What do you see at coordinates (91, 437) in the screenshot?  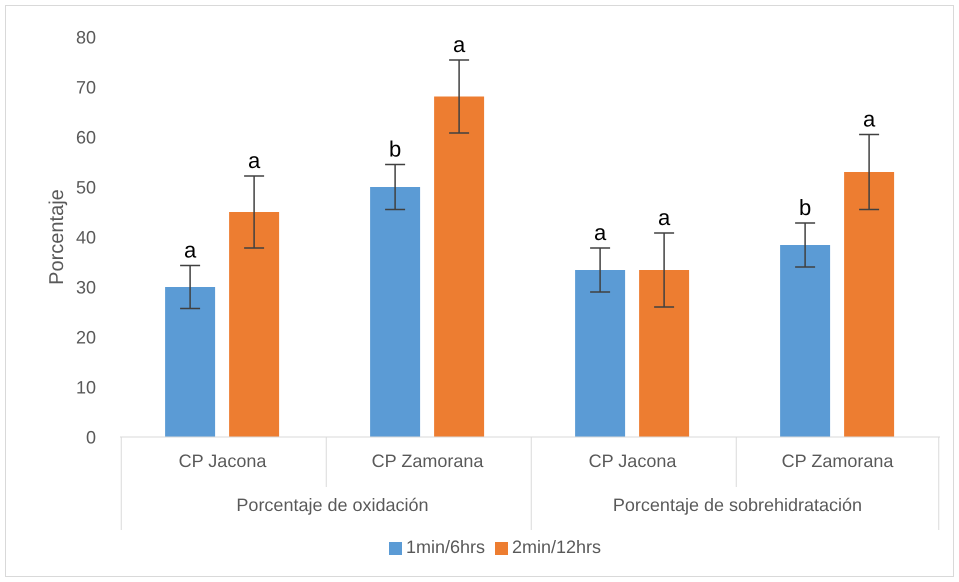 I see `y-tick-label: 0` at bounding box center [91, 437].